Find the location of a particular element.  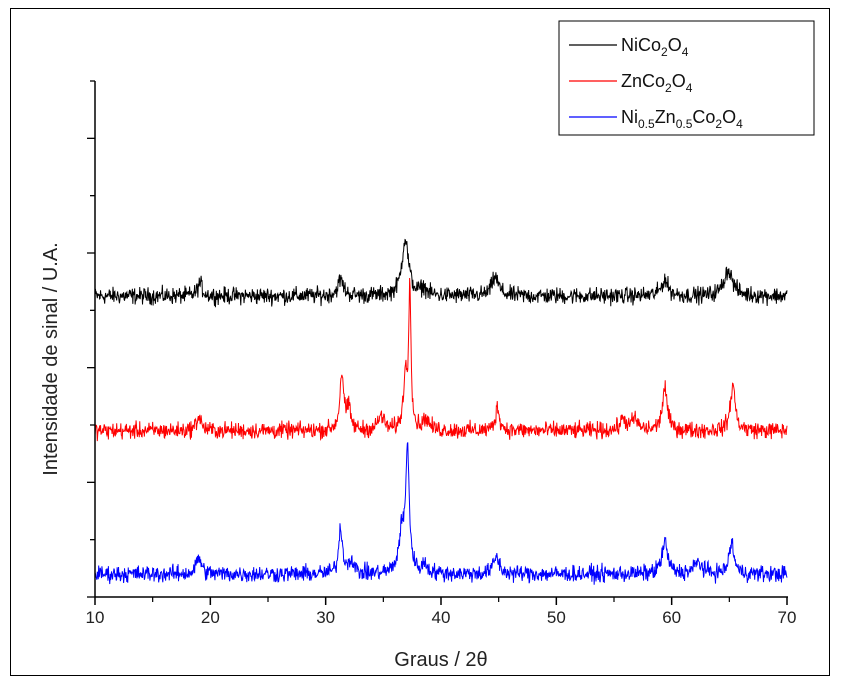

legend-entry-3: Ni0.5Zn0.5Co2O4 is located at coordinates (682, 119).